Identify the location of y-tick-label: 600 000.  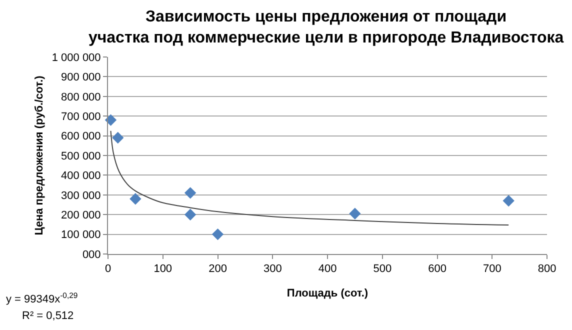
(81, 136).